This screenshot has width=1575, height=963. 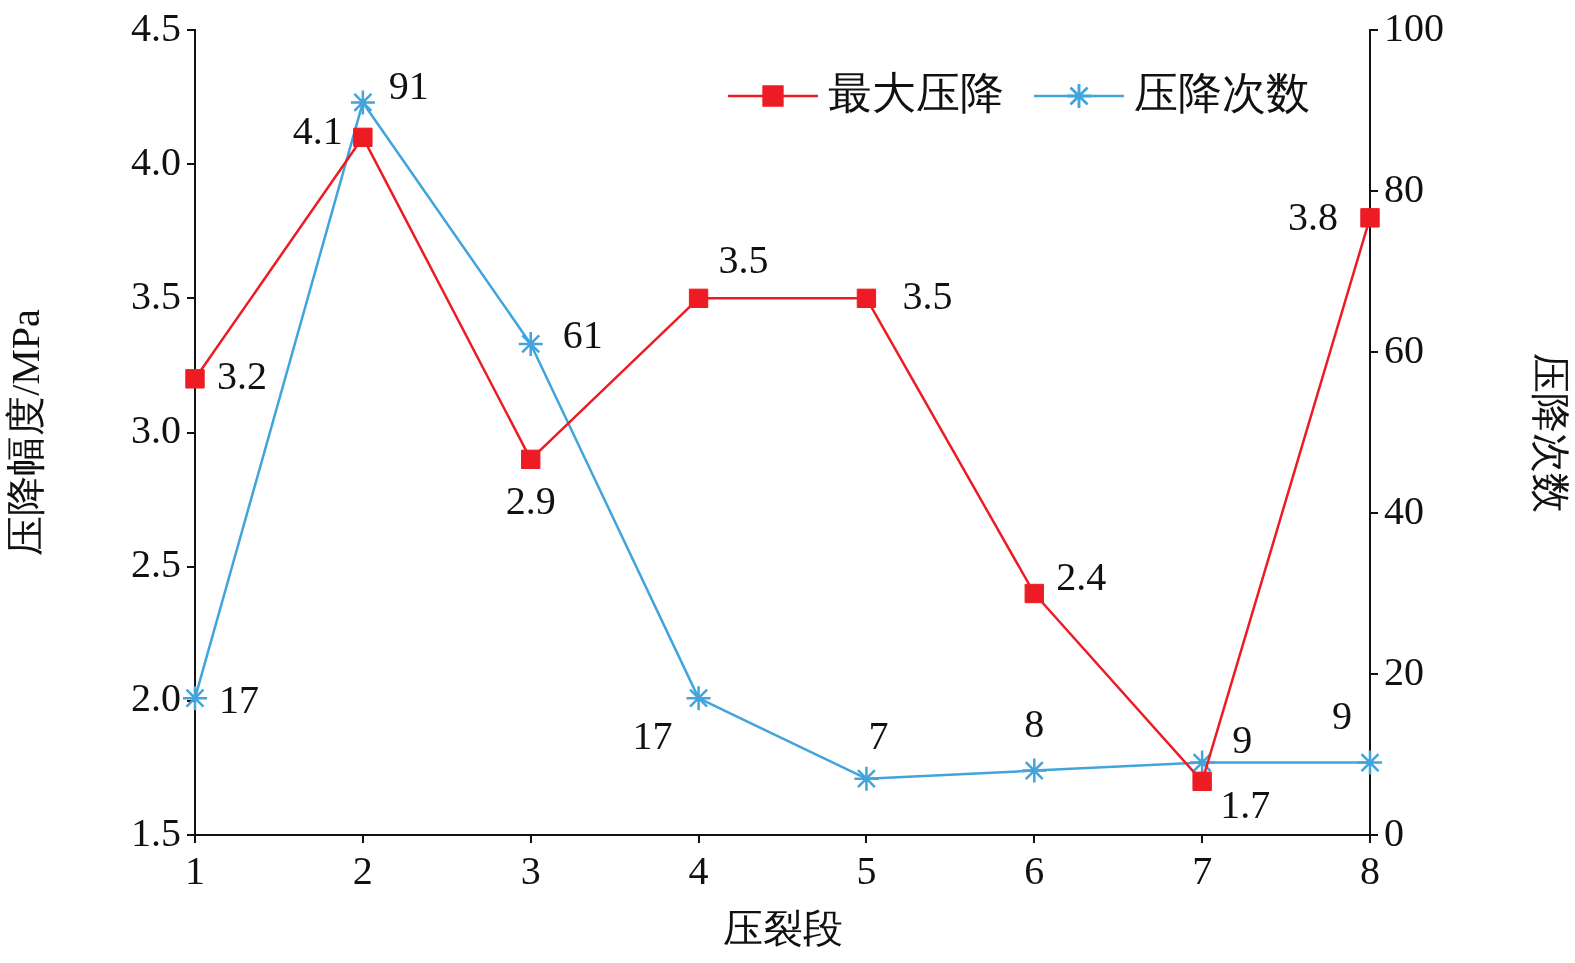 What do you see at coordinates (25, 432) in the screenshot?
I see `y-axis-title: 压降幅度/MPa` at bounding box center [25, 432].